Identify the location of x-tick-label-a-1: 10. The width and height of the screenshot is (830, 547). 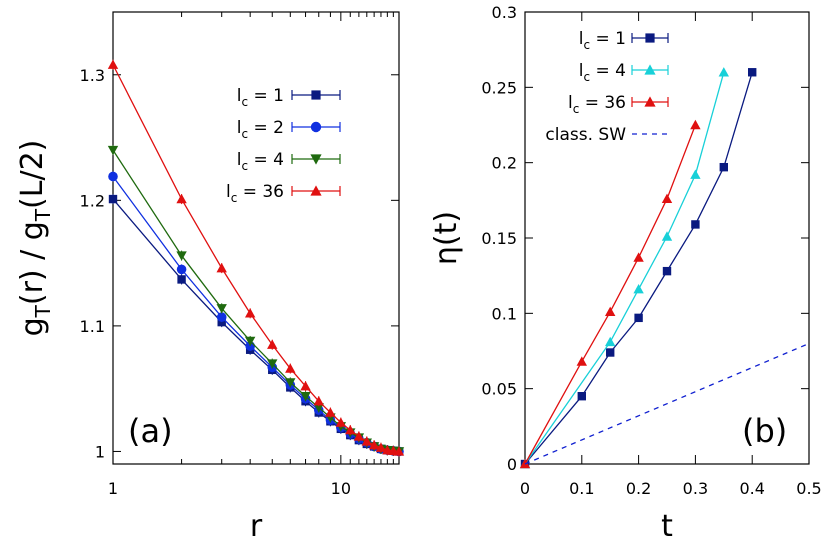
(341, 488).